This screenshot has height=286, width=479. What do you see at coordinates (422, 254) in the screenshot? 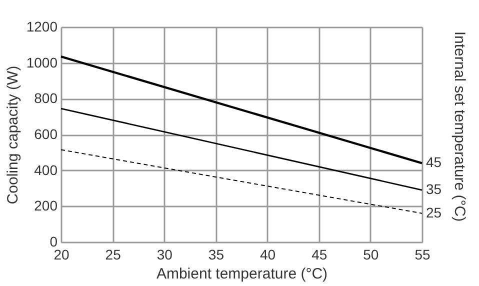
I see `x-tick-label: 55` at bounding box center [422, 254].